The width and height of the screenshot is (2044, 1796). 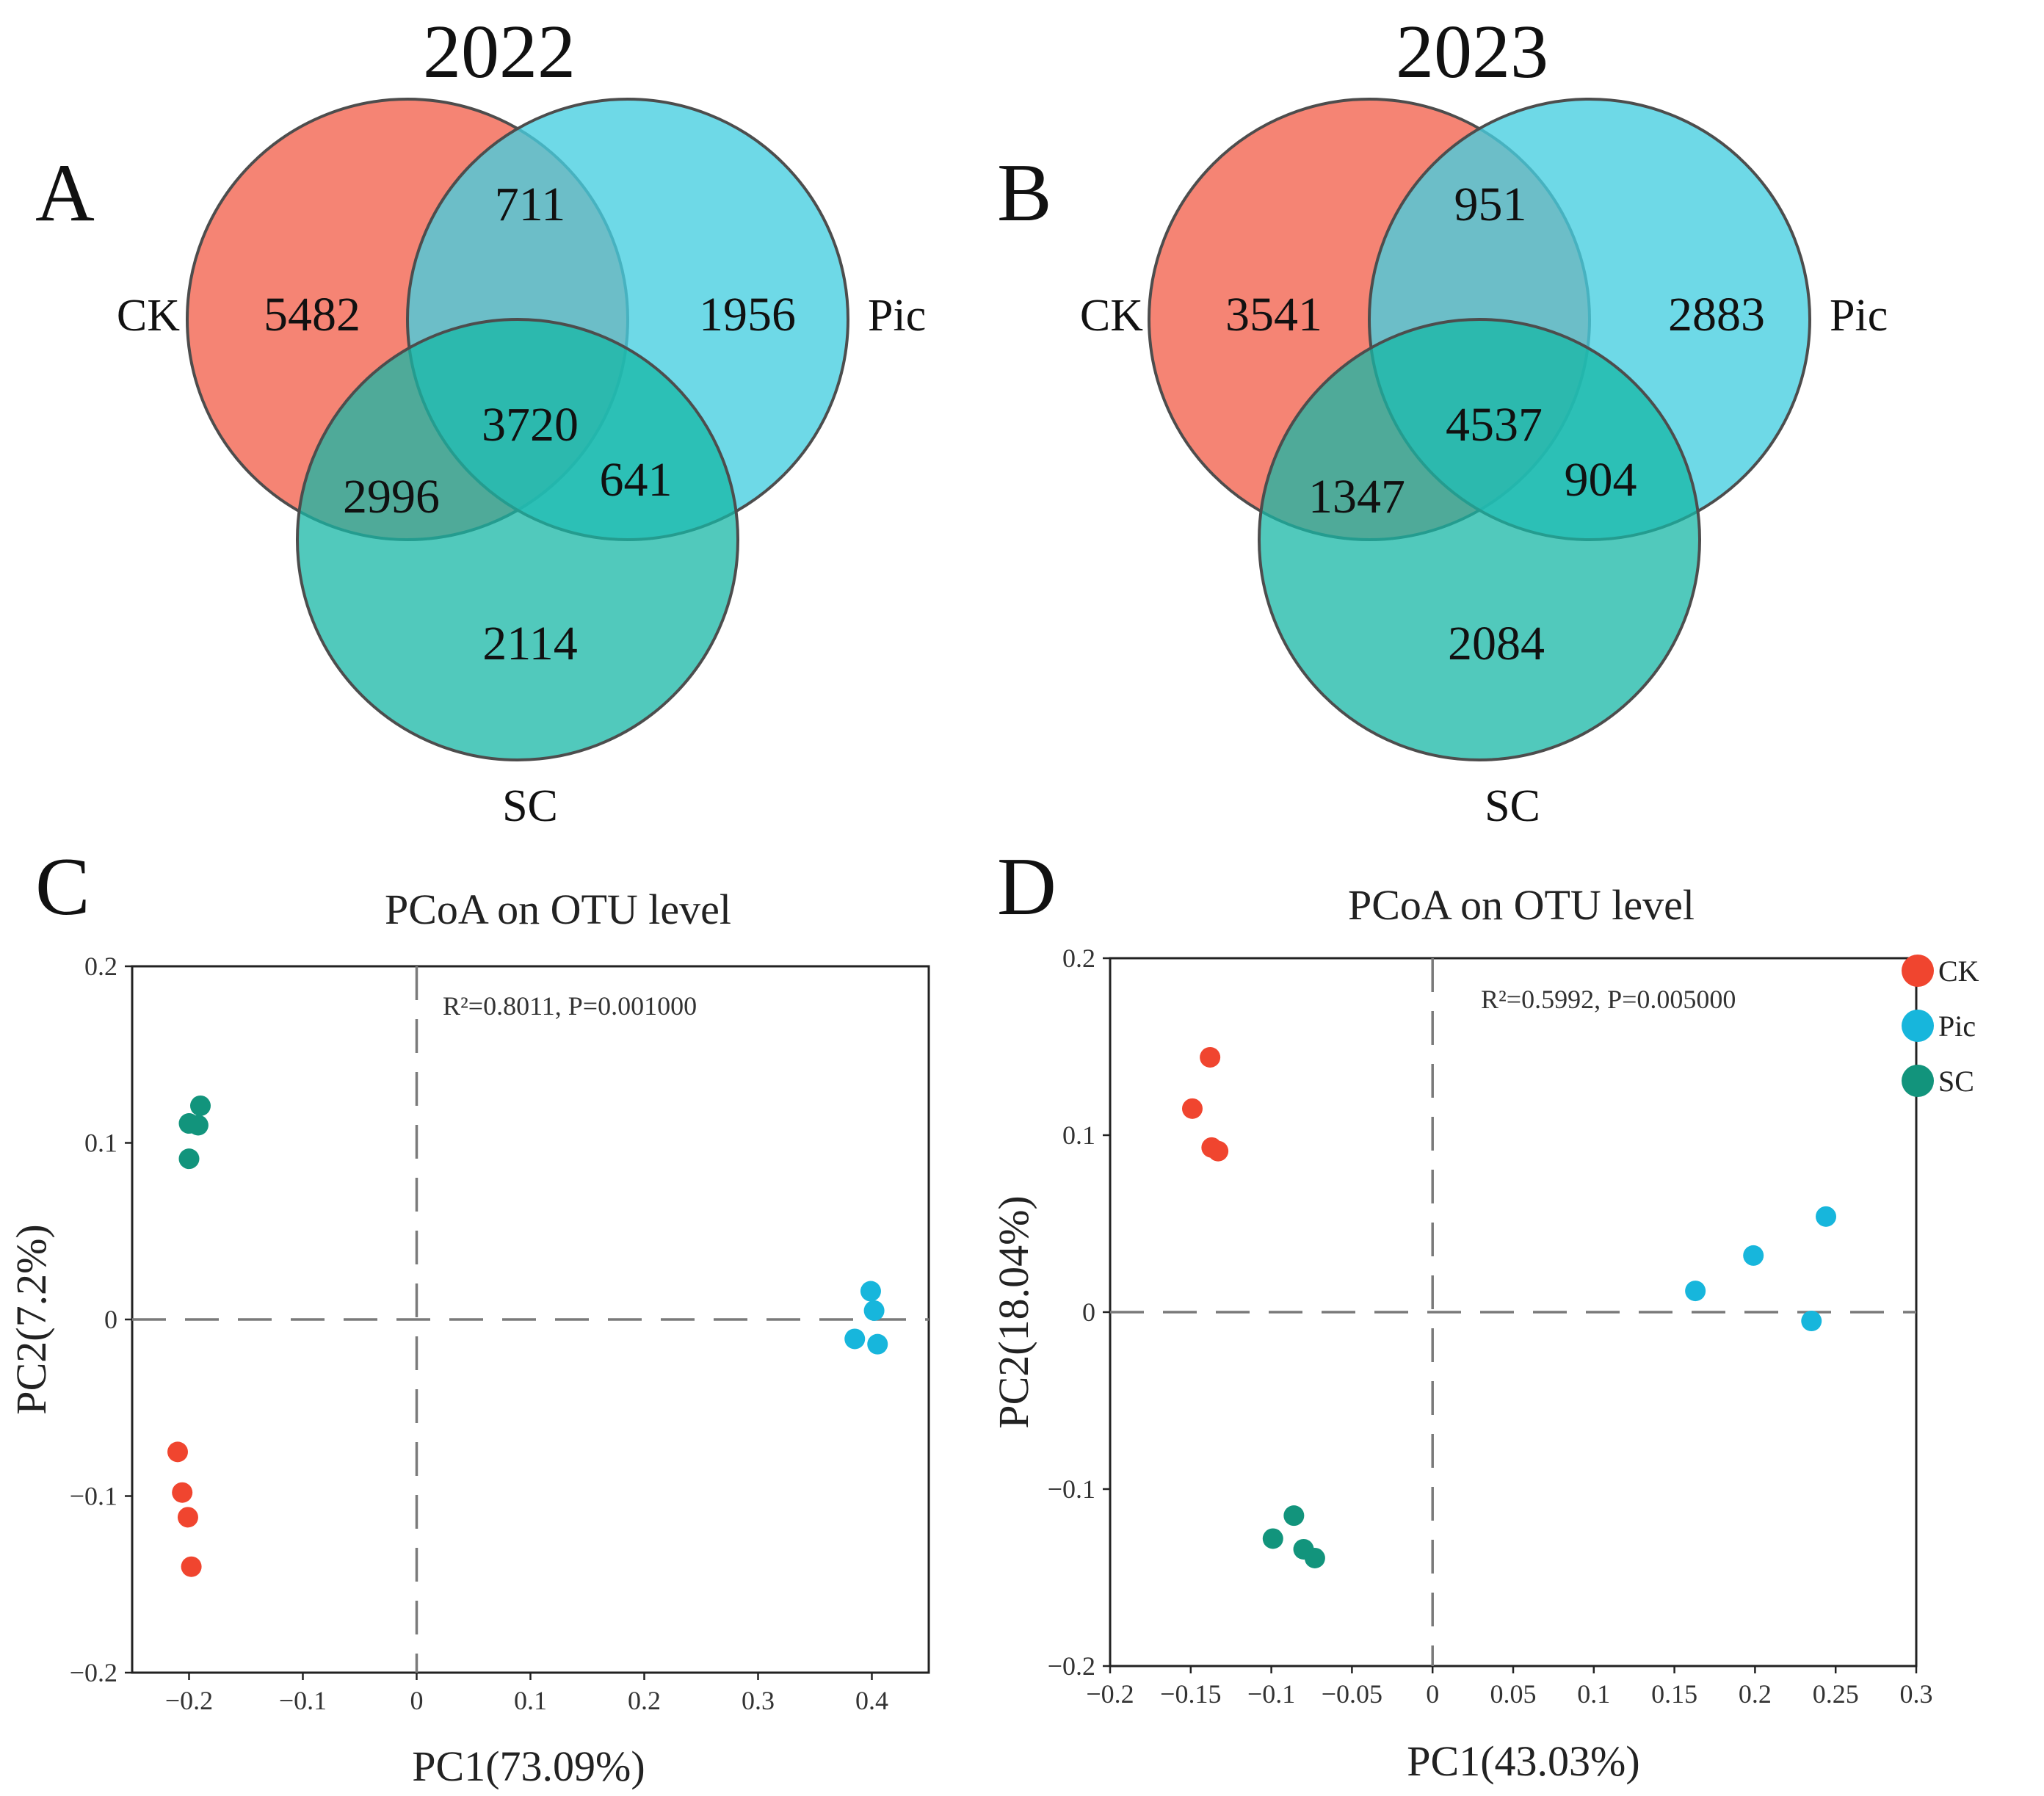 What do you see at coordinates (1755, 1694) in the screenshot?
I see `scatter-d-xtick-label: 0.2` at bounding box center [1755, 1694].